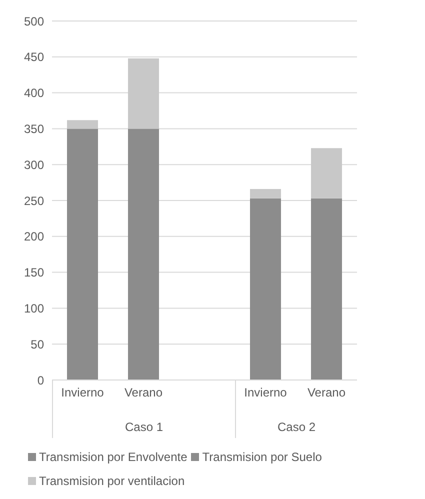 This screenshot has width=425, height=499. I want to click on y-tick-label: 200, so click(34, 237).